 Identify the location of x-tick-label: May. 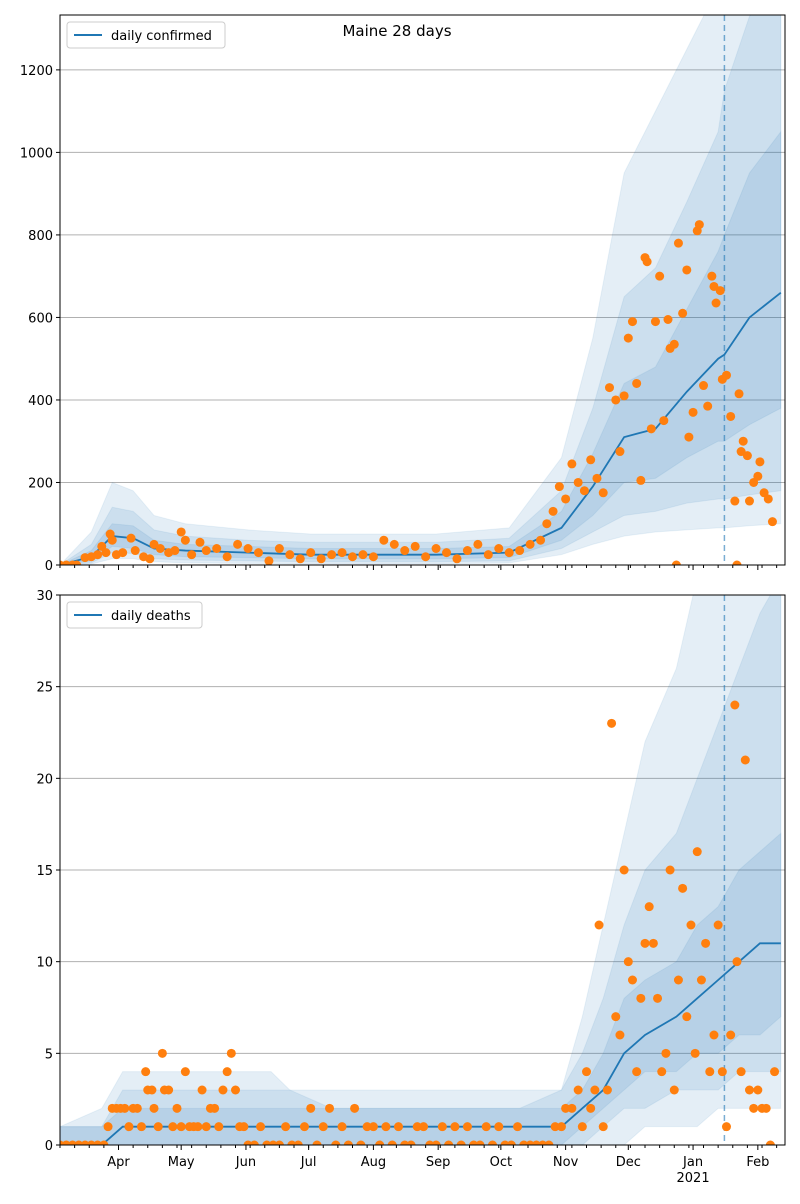
(181, 1162).